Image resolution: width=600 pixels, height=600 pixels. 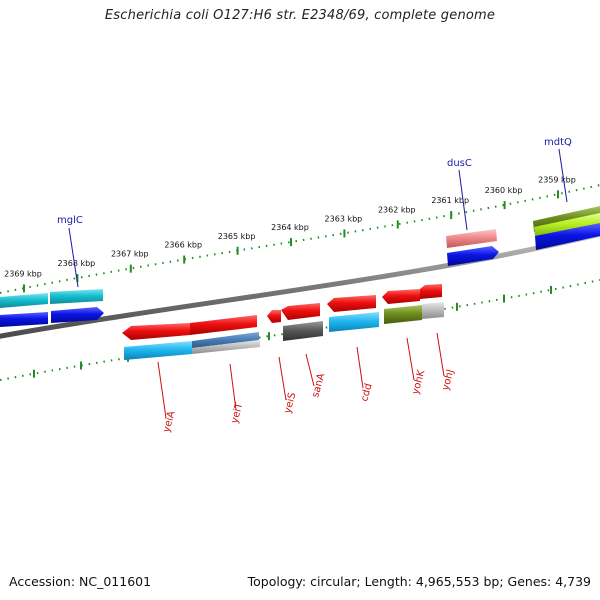 I want to click on gene-yohJ-red, so click(x=431, y=291).